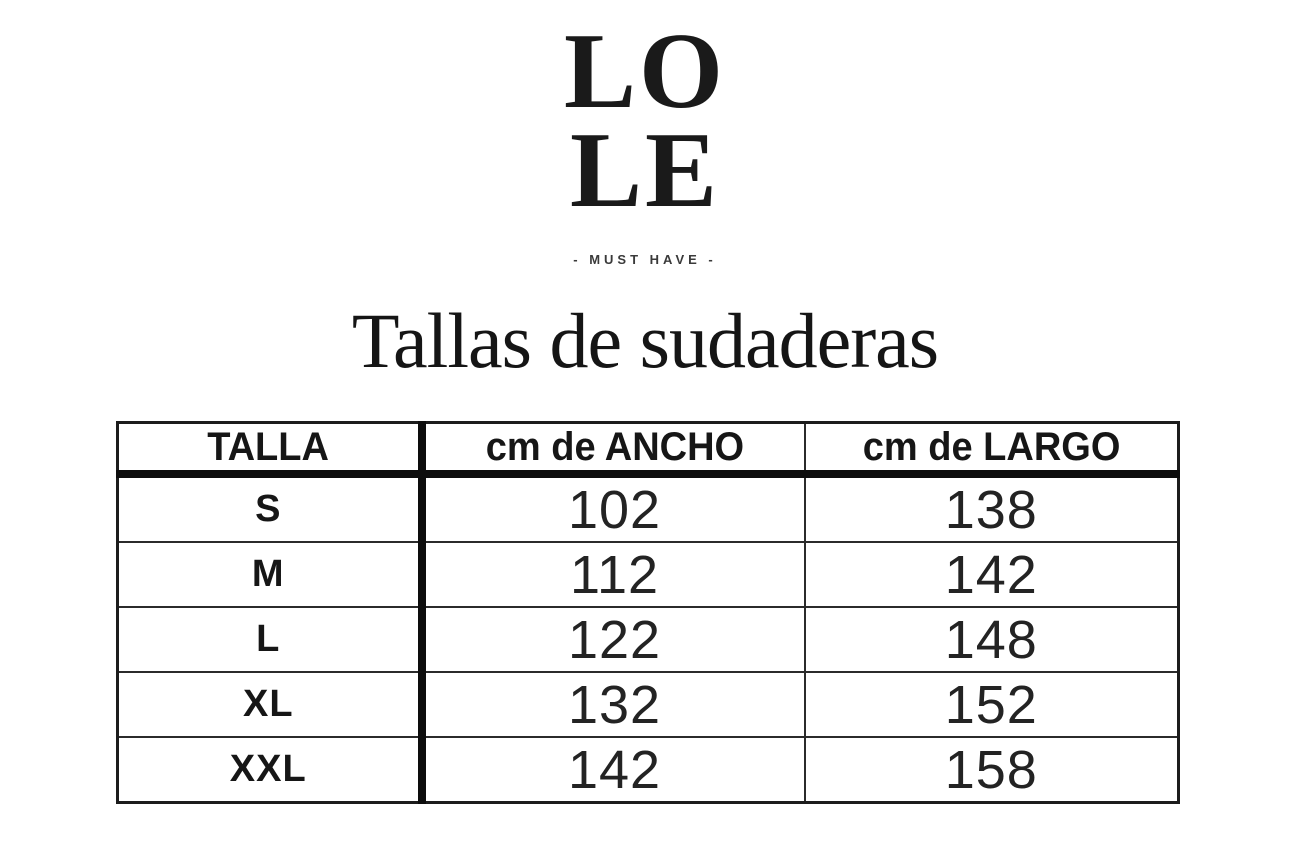  I want to click on ancho-cell: 122, so click(613, 639).